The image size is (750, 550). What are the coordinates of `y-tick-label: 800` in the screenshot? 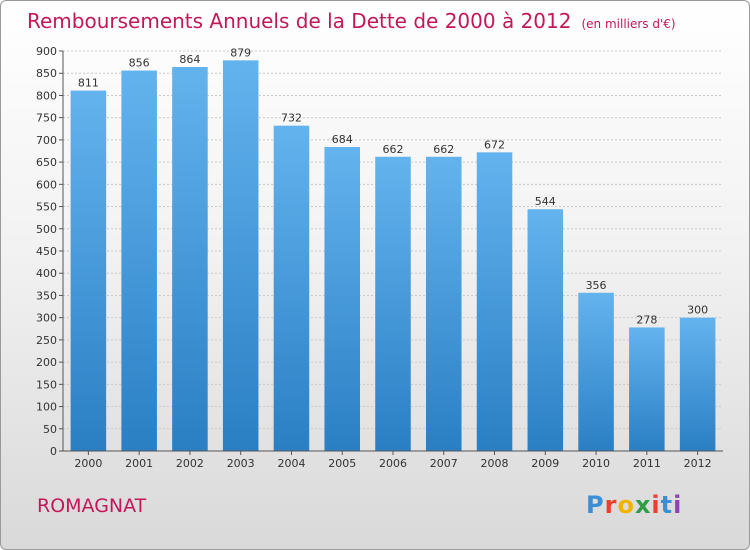 It's located at (46, 95).